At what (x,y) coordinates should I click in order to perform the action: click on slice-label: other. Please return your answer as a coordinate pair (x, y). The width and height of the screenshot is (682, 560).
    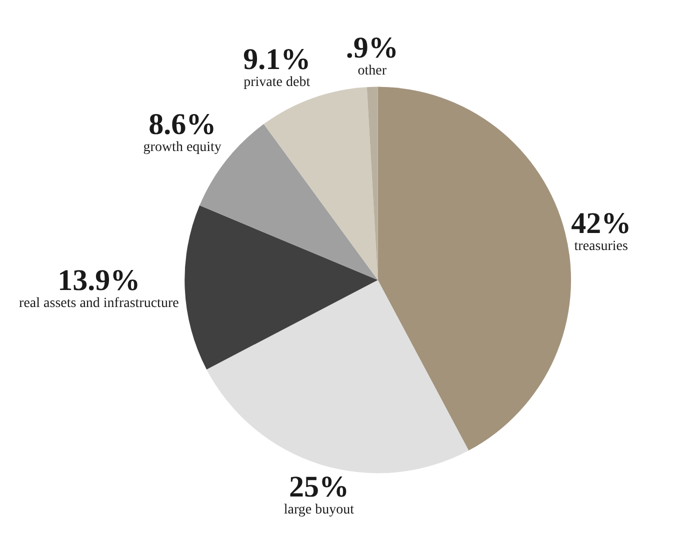
    Looking at the image, I should click on (372, 70).